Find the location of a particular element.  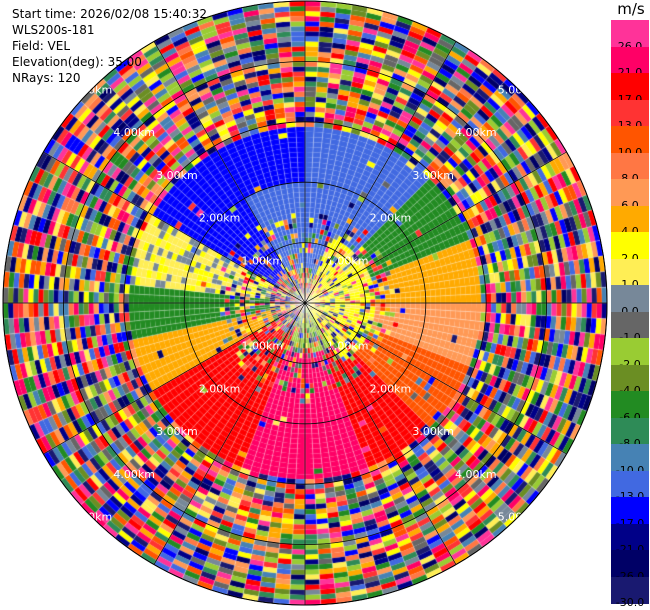

nrays-label: NRays: 120 is located at coordinates (46, 78).